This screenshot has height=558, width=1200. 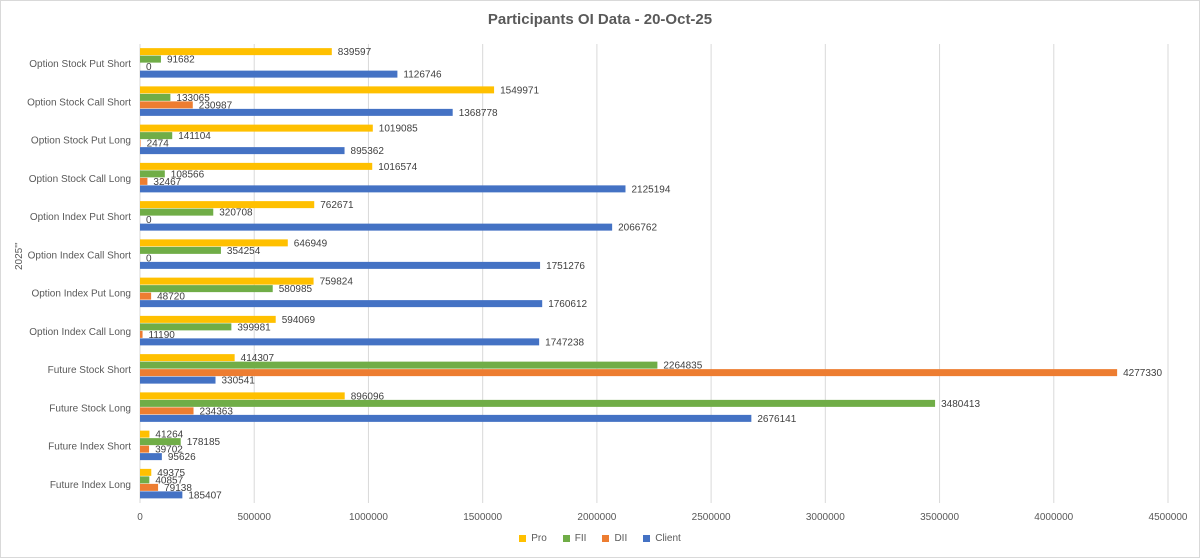 I want to click on legend-label-pro: Pro, so click(x=539, y=538).